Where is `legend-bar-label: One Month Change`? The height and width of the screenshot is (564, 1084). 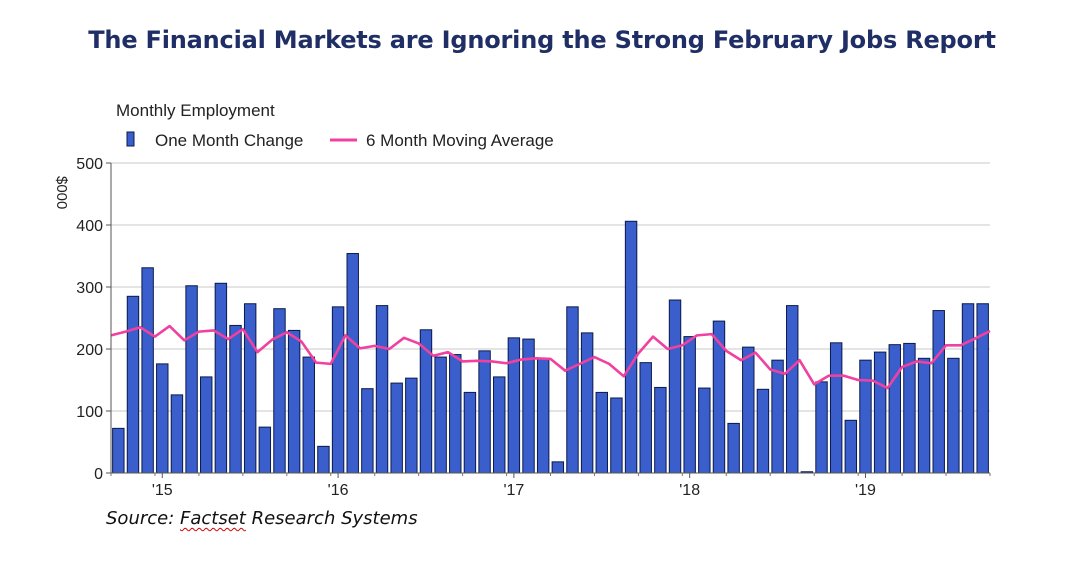 legend-bar-label: One Month Change is located at coordinates (229, 140).